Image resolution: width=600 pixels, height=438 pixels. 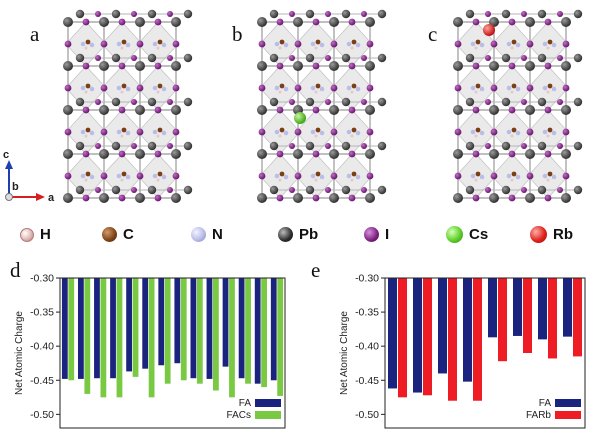 What do you see at coordinates (268, 403) in the screenshot?
I see `legend-swatch-fa` at bounding box center [268, 403].